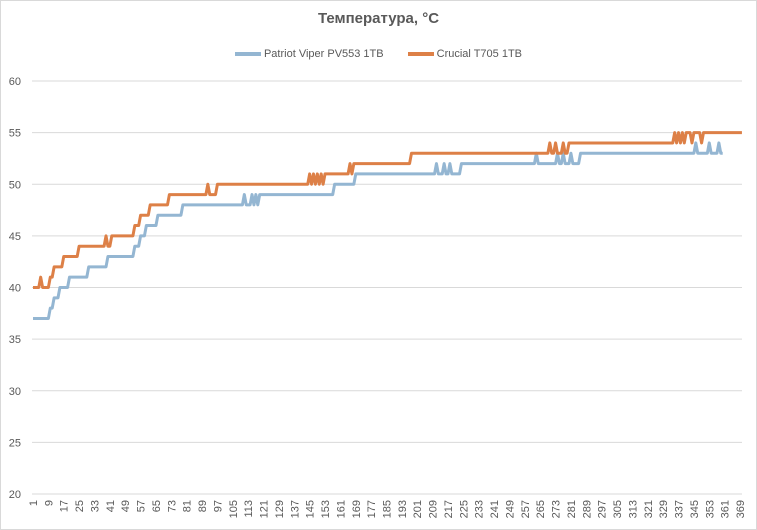 The image size is (757, 530). Describe the element at coordinates (34, 503) in the screenshot. I see `x-tick-label: 1` at that location.